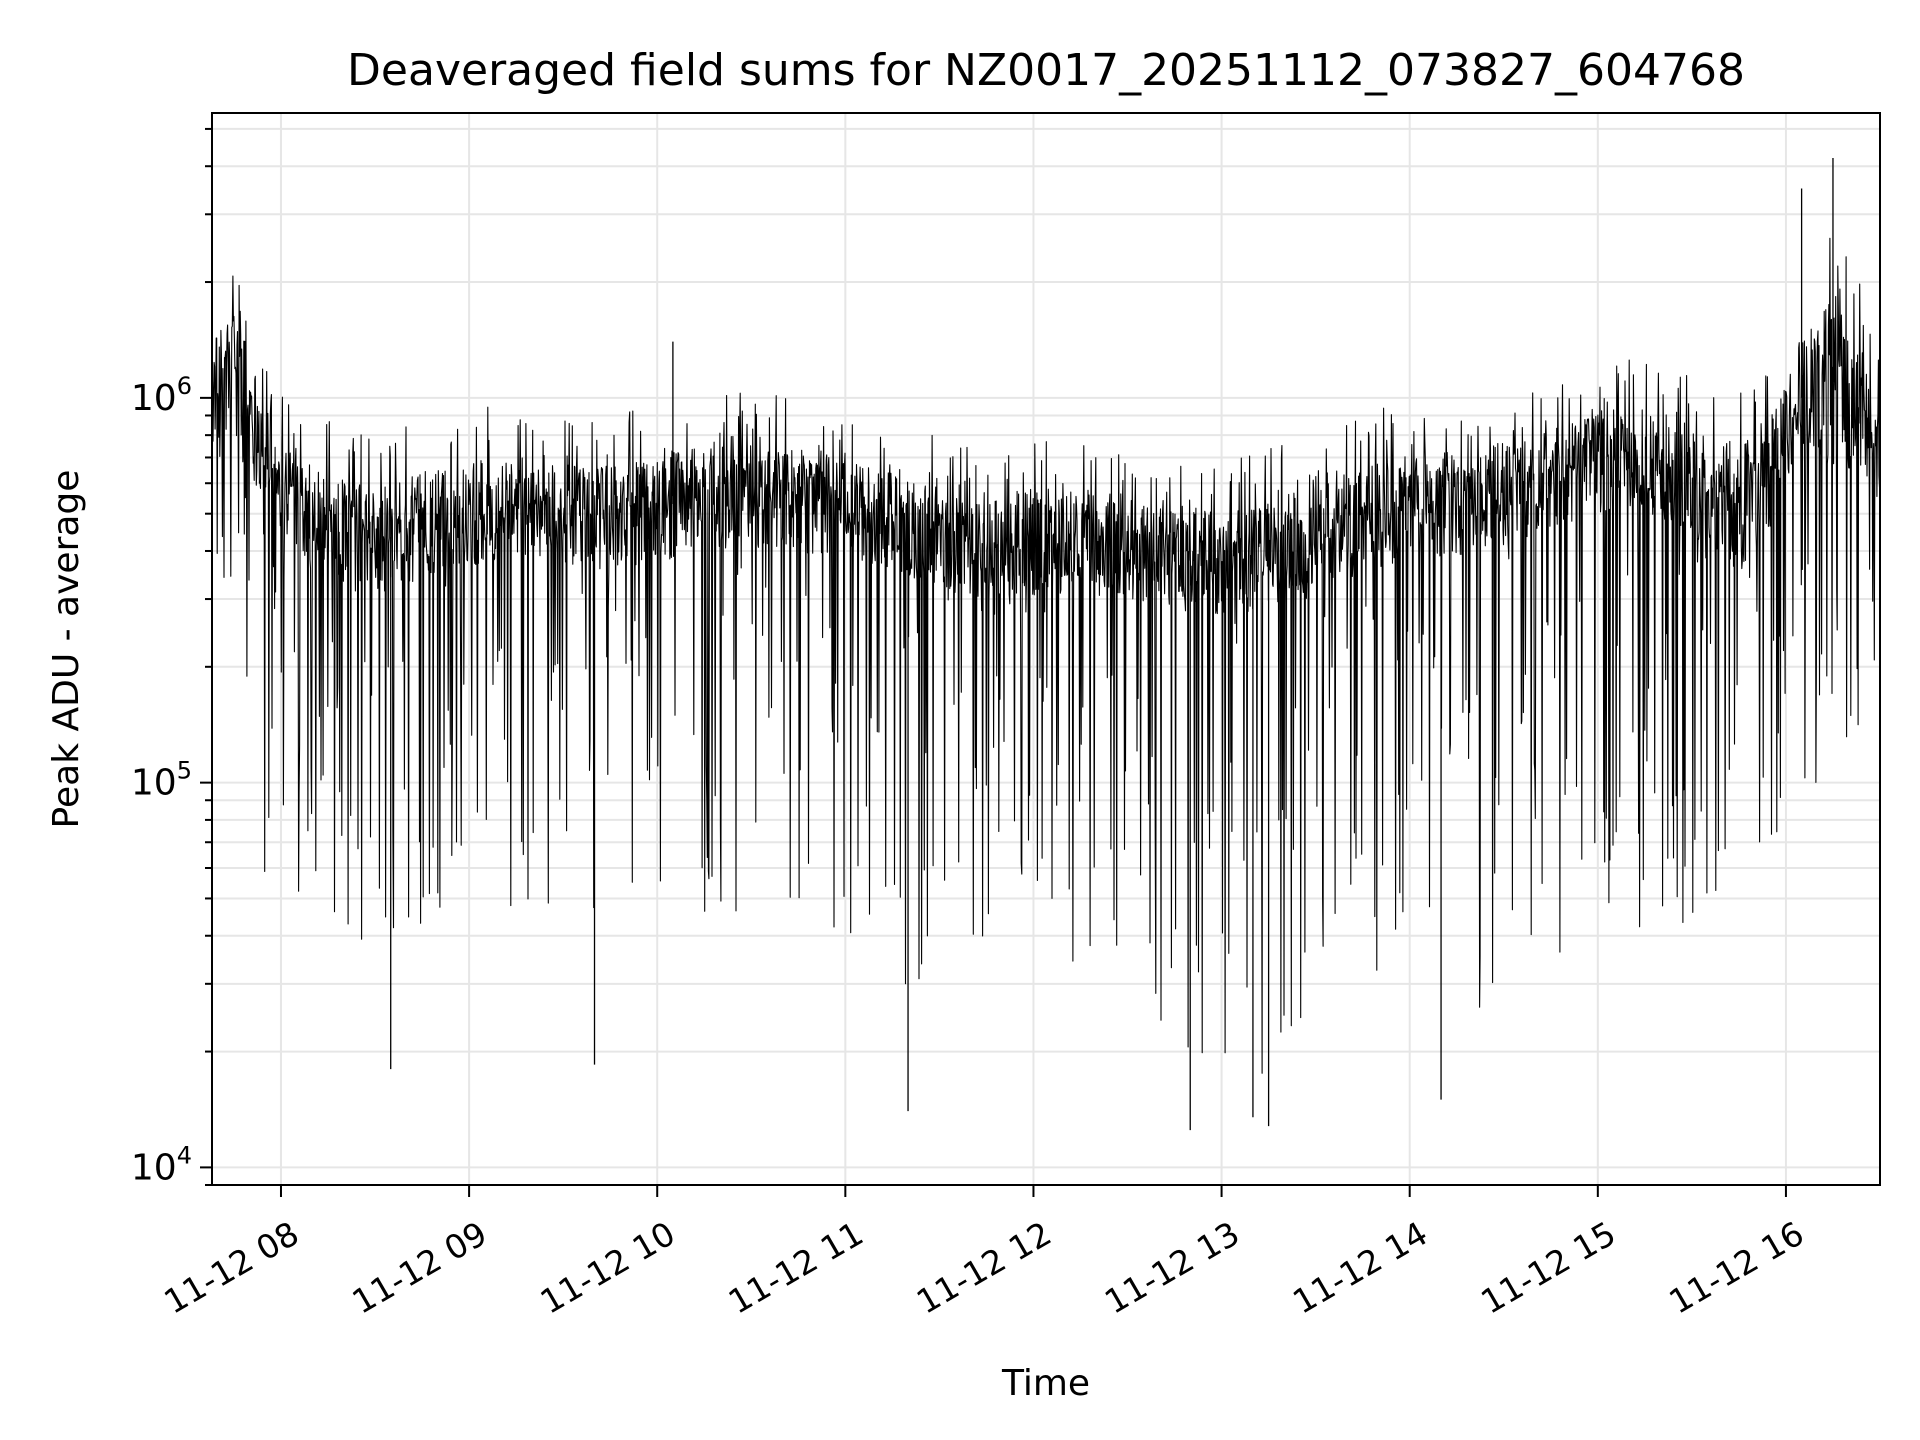 This screenshot has height=1440, width=1920. What do you see at coordinates (66, 649) in the screenshot?
I see `y-axis-label: Peak ADU - average` at bounding box center [66, 649].